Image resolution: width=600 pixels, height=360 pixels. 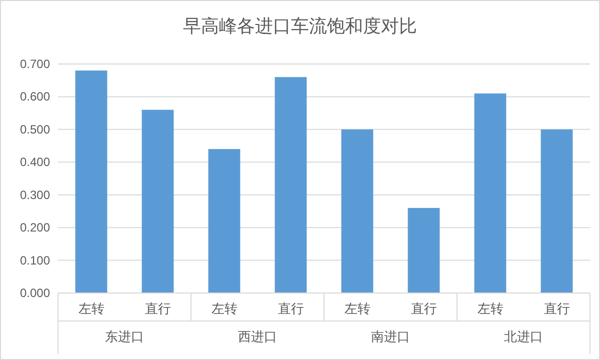 What do you see at coordinates (35, 129) in the screenshot?
I see `y-tick-label: 0.500` at bounding box center [35, 129].